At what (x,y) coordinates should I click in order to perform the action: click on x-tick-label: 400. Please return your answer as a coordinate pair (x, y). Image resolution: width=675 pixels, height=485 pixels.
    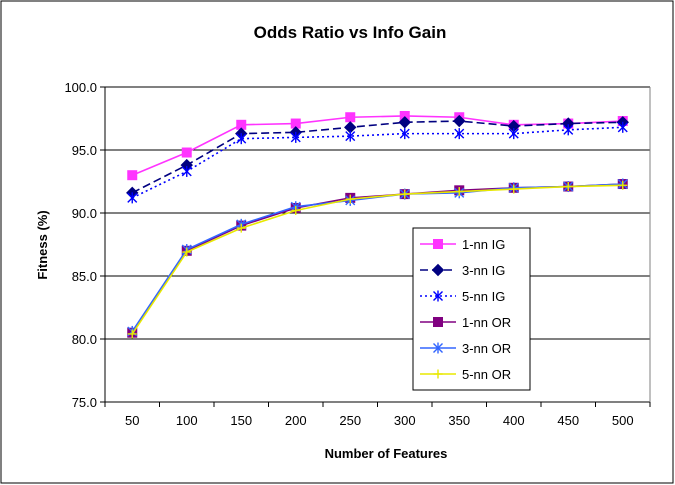
    Looking at the image, I should click on (514, 420).